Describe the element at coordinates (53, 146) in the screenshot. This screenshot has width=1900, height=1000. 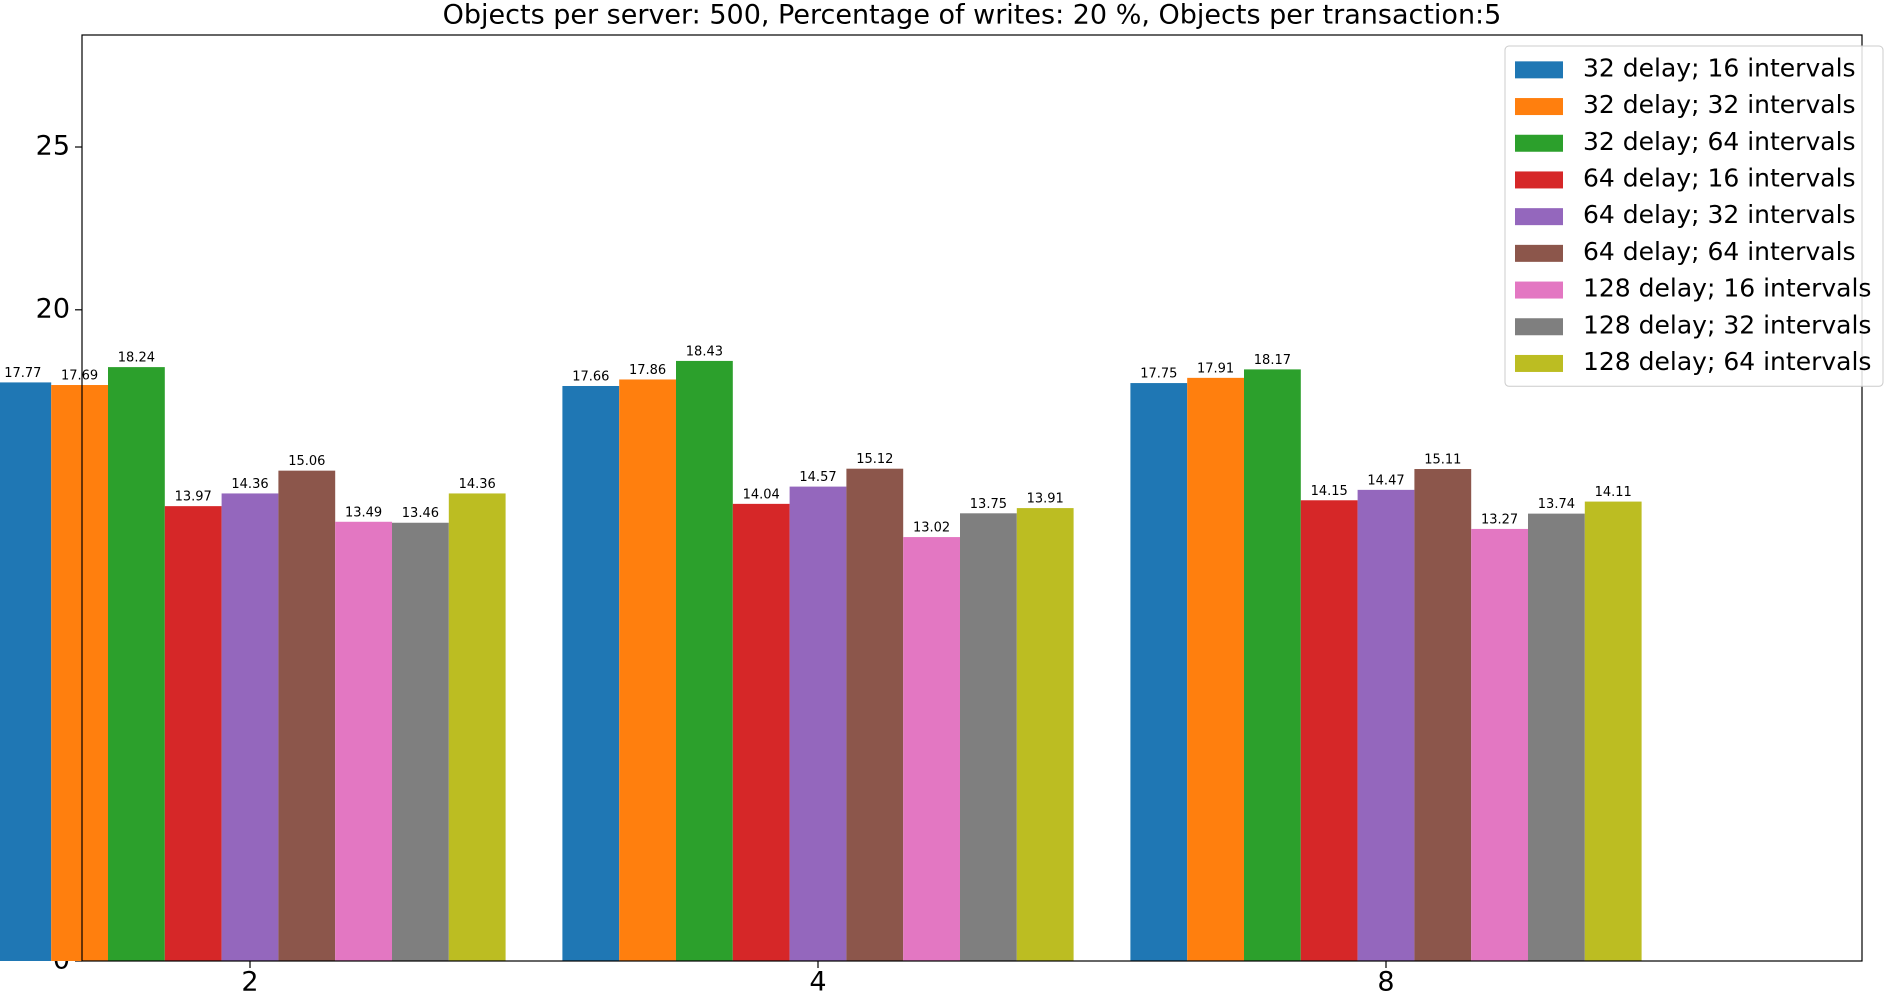
I see `y-tick-label: 25` at that location.